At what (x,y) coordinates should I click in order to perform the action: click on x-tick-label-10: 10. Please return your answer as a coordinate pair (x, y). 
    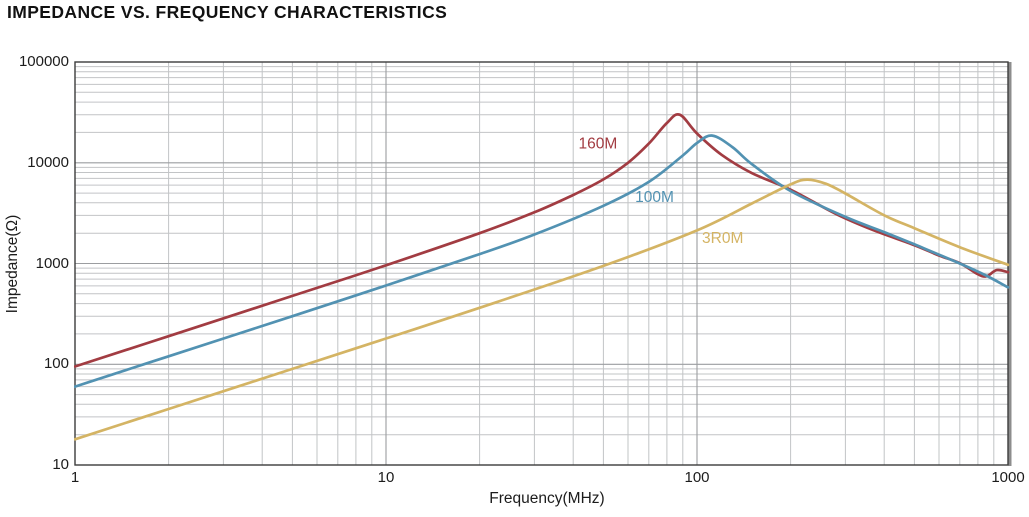
    Looking at the image, I should click on (386, 477).